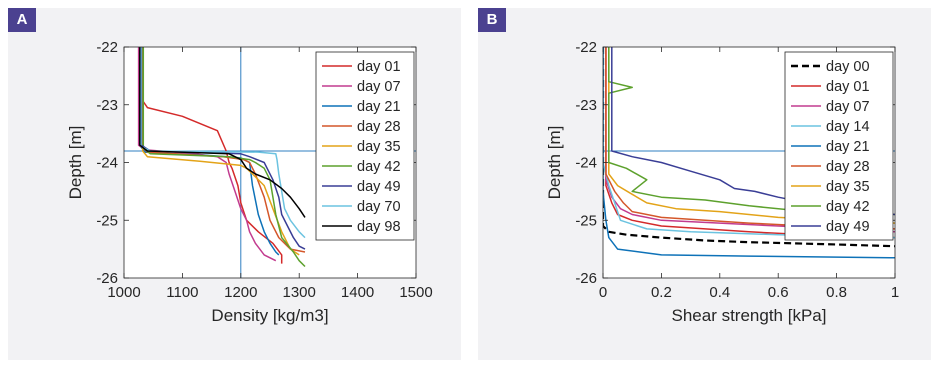 The image size is (940, 367). Describe the element at coordinates (836, 292) in the screenshot. I see `x-tick-label: 0.8` at that location.